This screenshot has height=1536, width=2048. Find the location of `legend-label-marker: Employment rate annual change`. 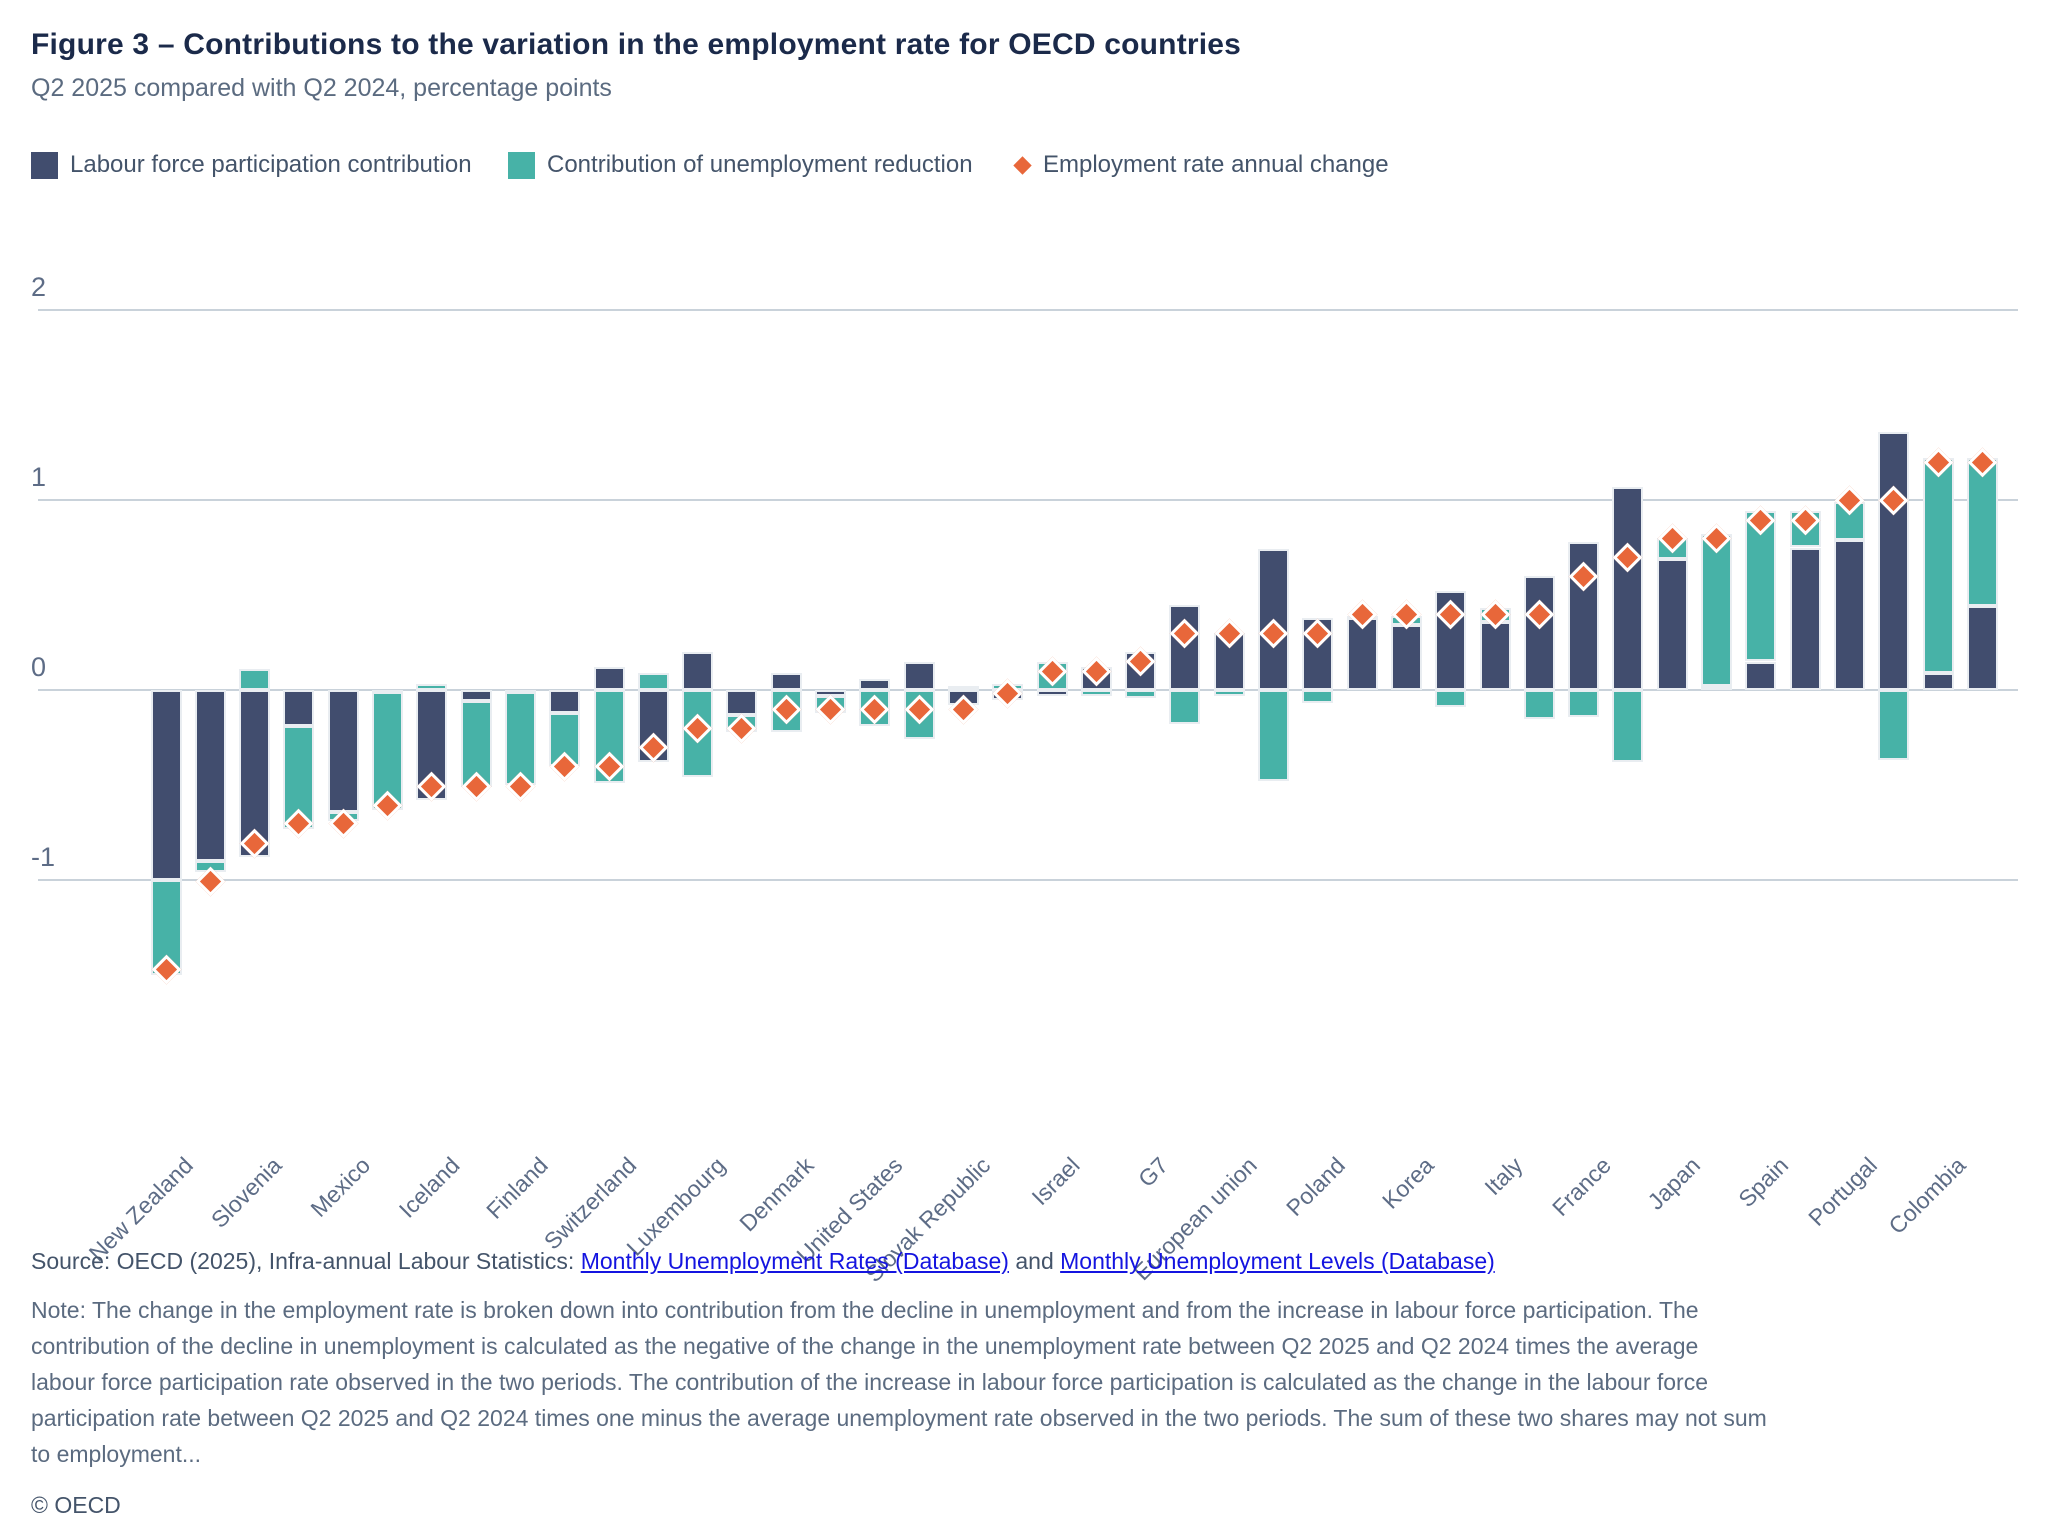

legend-label-marker: Employment rate annual change is located at coordinates (1216, 164).